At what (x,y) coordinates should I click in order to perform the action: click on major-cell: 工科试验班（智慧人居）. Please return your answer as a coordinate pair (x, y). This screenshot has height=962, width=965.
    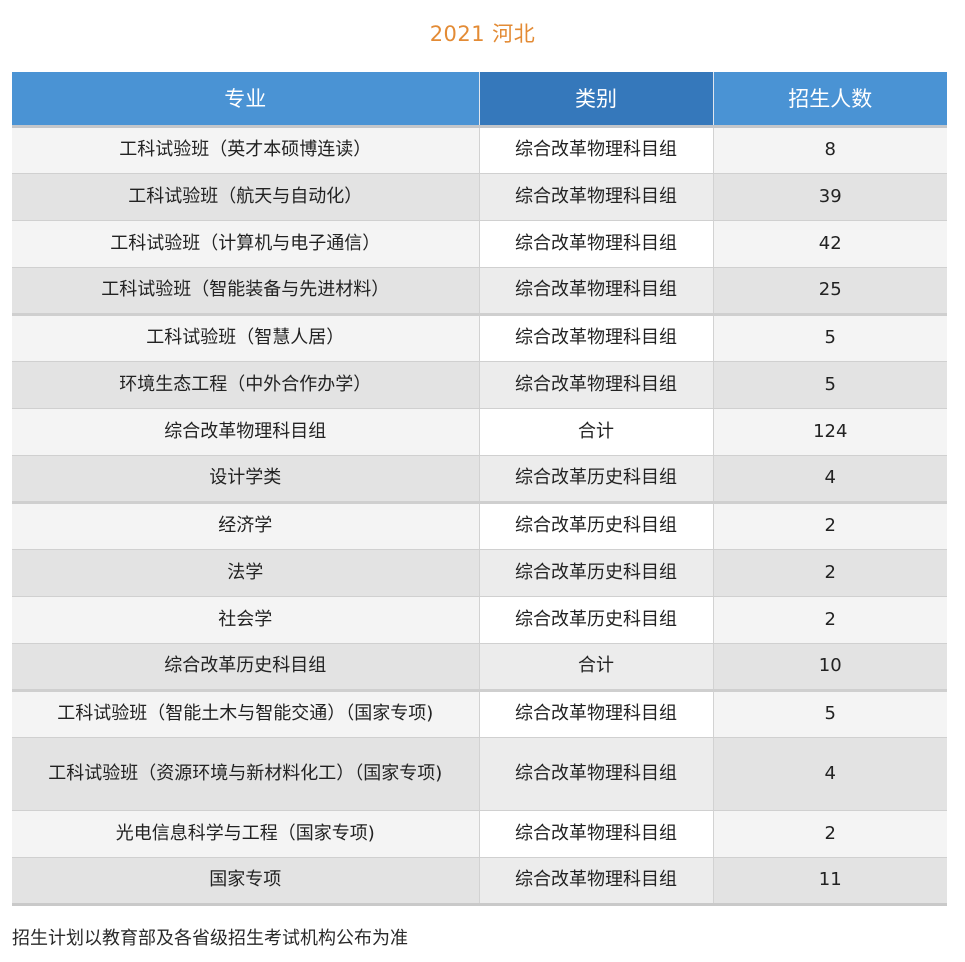
    Looking at the image, I should click on (246, 338).